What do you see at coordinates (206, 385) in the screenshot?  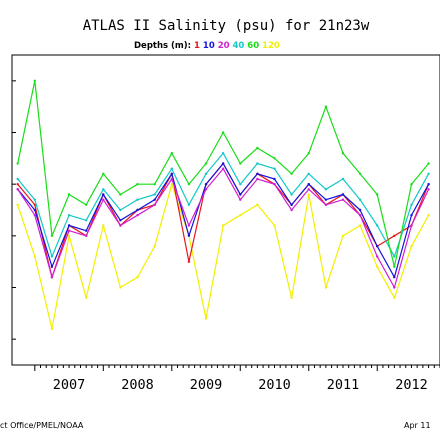 I see `x-tick-label-2009: 2009` at bounding box center [206, 385].